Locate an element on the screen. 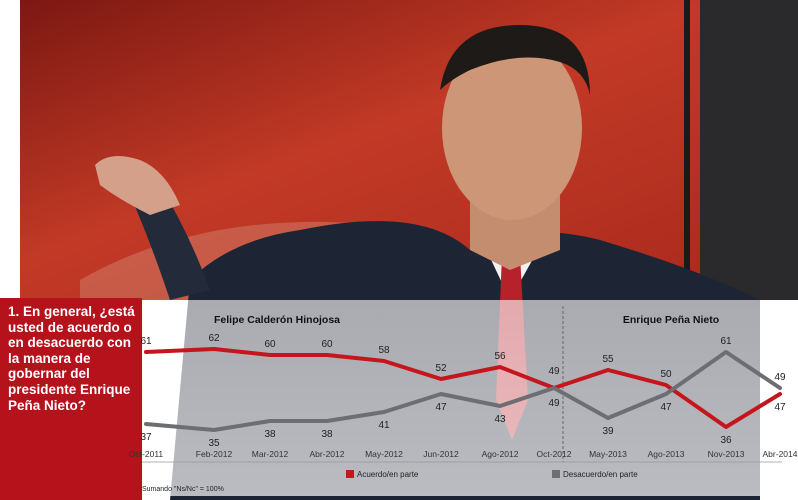 The height and width of the screenshot is (500, 798). legend-swatch-desacuerdo is located at coordinates (556, 474).